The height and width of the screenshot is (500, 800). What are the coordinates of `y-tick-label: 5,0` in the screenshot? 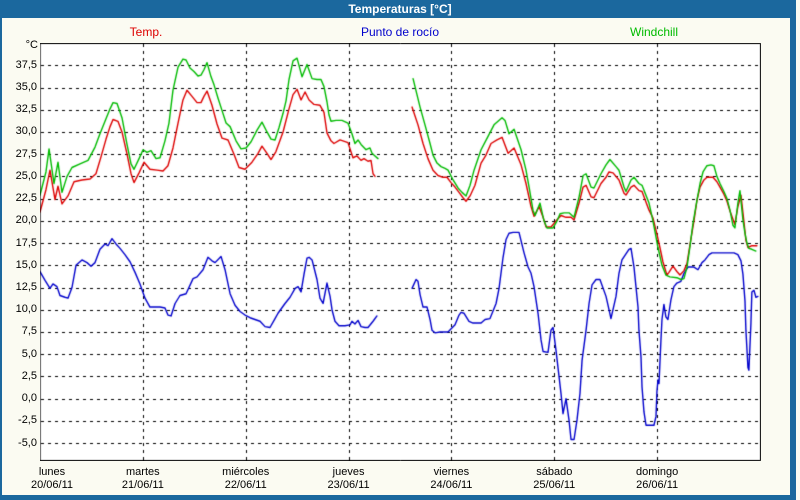 It's located at (29, 353).